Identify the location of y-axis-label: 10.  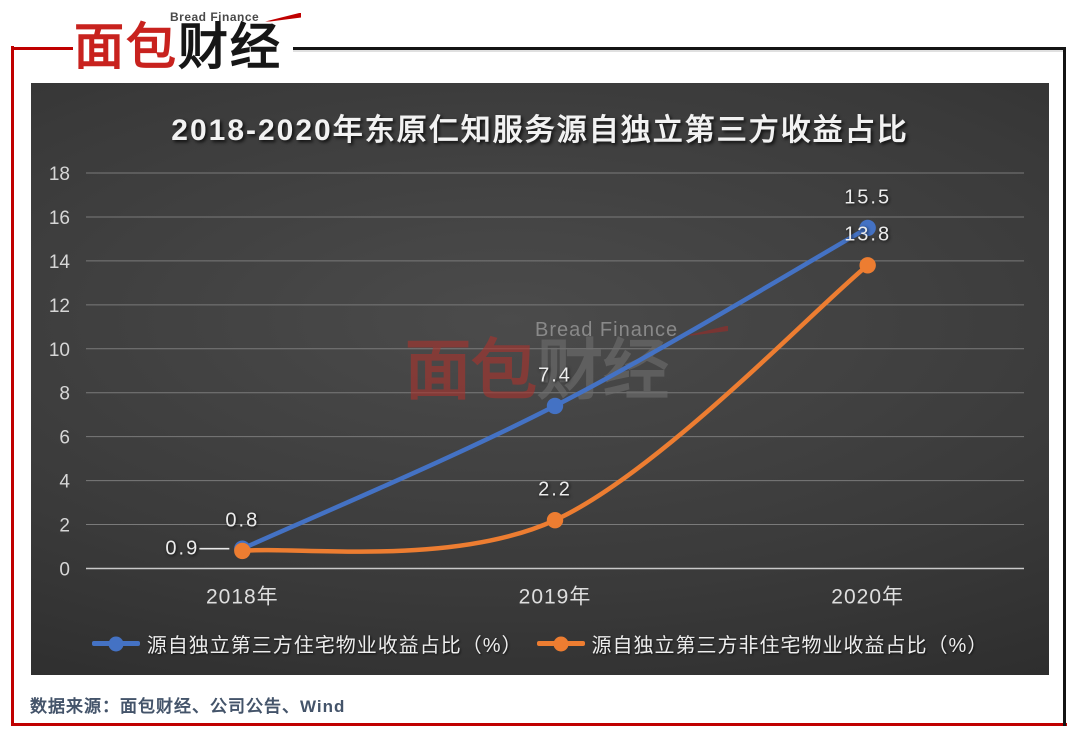
(59, 350).